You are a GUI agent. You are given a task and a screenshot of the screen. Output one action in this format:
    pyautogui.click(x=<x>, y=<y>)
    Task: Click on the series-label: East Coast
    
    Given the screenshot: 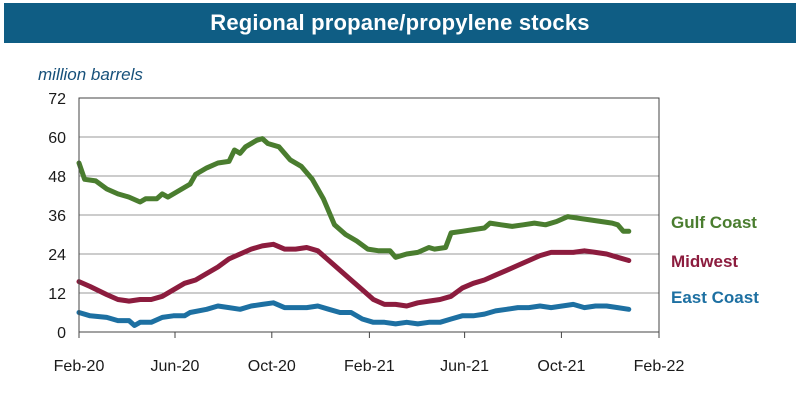 What is the action you would take?
    pyautogui.click(x=715, y=297)
    